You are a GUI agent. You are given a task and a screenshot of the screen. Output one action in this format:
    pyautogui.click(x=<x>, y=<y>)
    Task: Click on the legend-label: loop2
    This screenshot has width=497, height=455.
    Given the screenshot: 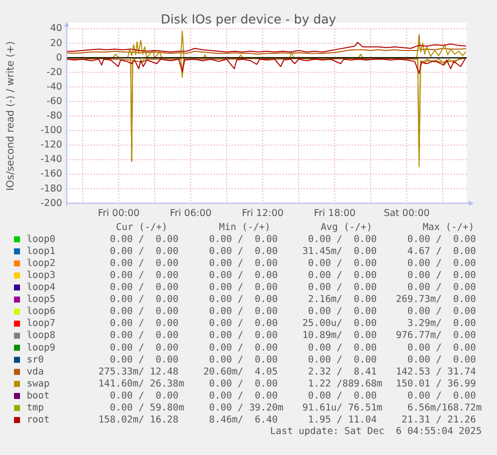 What is the action you would take?
    pyautogui.click(x=41, y=263)
    